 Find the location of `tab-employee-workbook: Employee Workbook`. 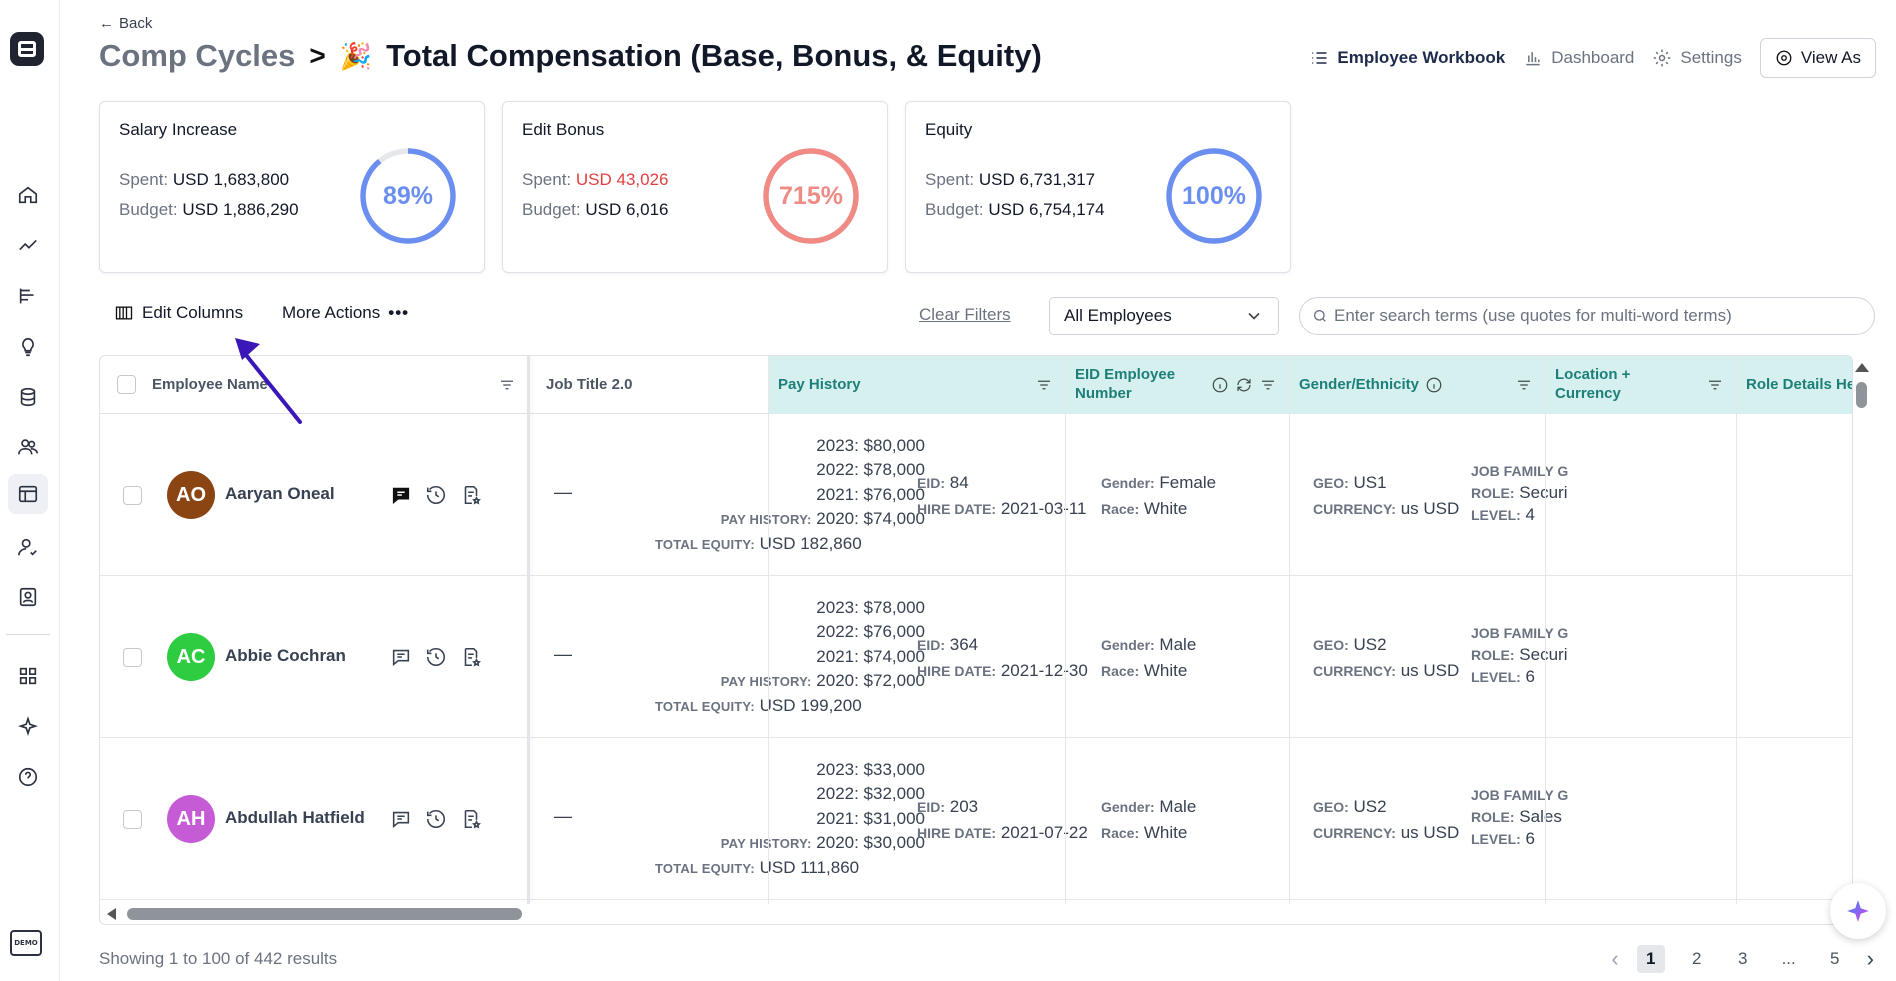

tab-employee-workbook: Employee Workbook is located at coordinates (1407, 58).